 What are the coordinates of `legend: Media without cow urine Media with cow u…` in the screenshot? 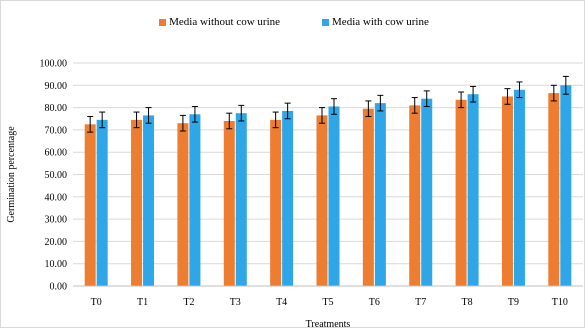 It's located at (293, 22).